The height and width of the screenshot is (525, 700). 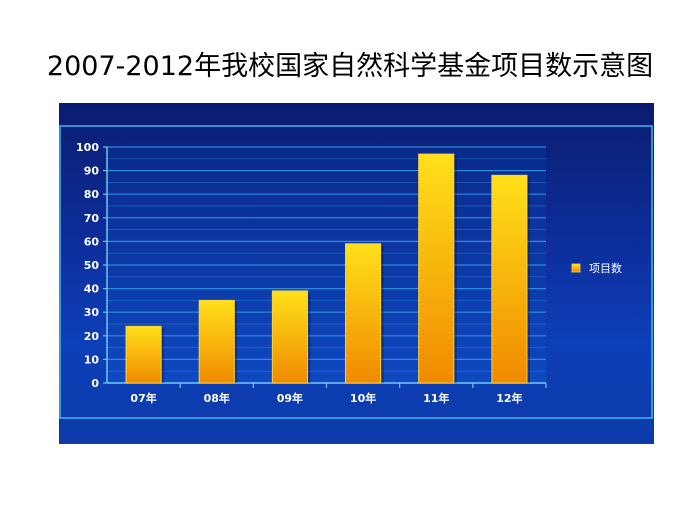 What do you see at coordinates (92, 218) in the screenshot?
I see `y-tick-label: 70` at bounding box center [92, 218].